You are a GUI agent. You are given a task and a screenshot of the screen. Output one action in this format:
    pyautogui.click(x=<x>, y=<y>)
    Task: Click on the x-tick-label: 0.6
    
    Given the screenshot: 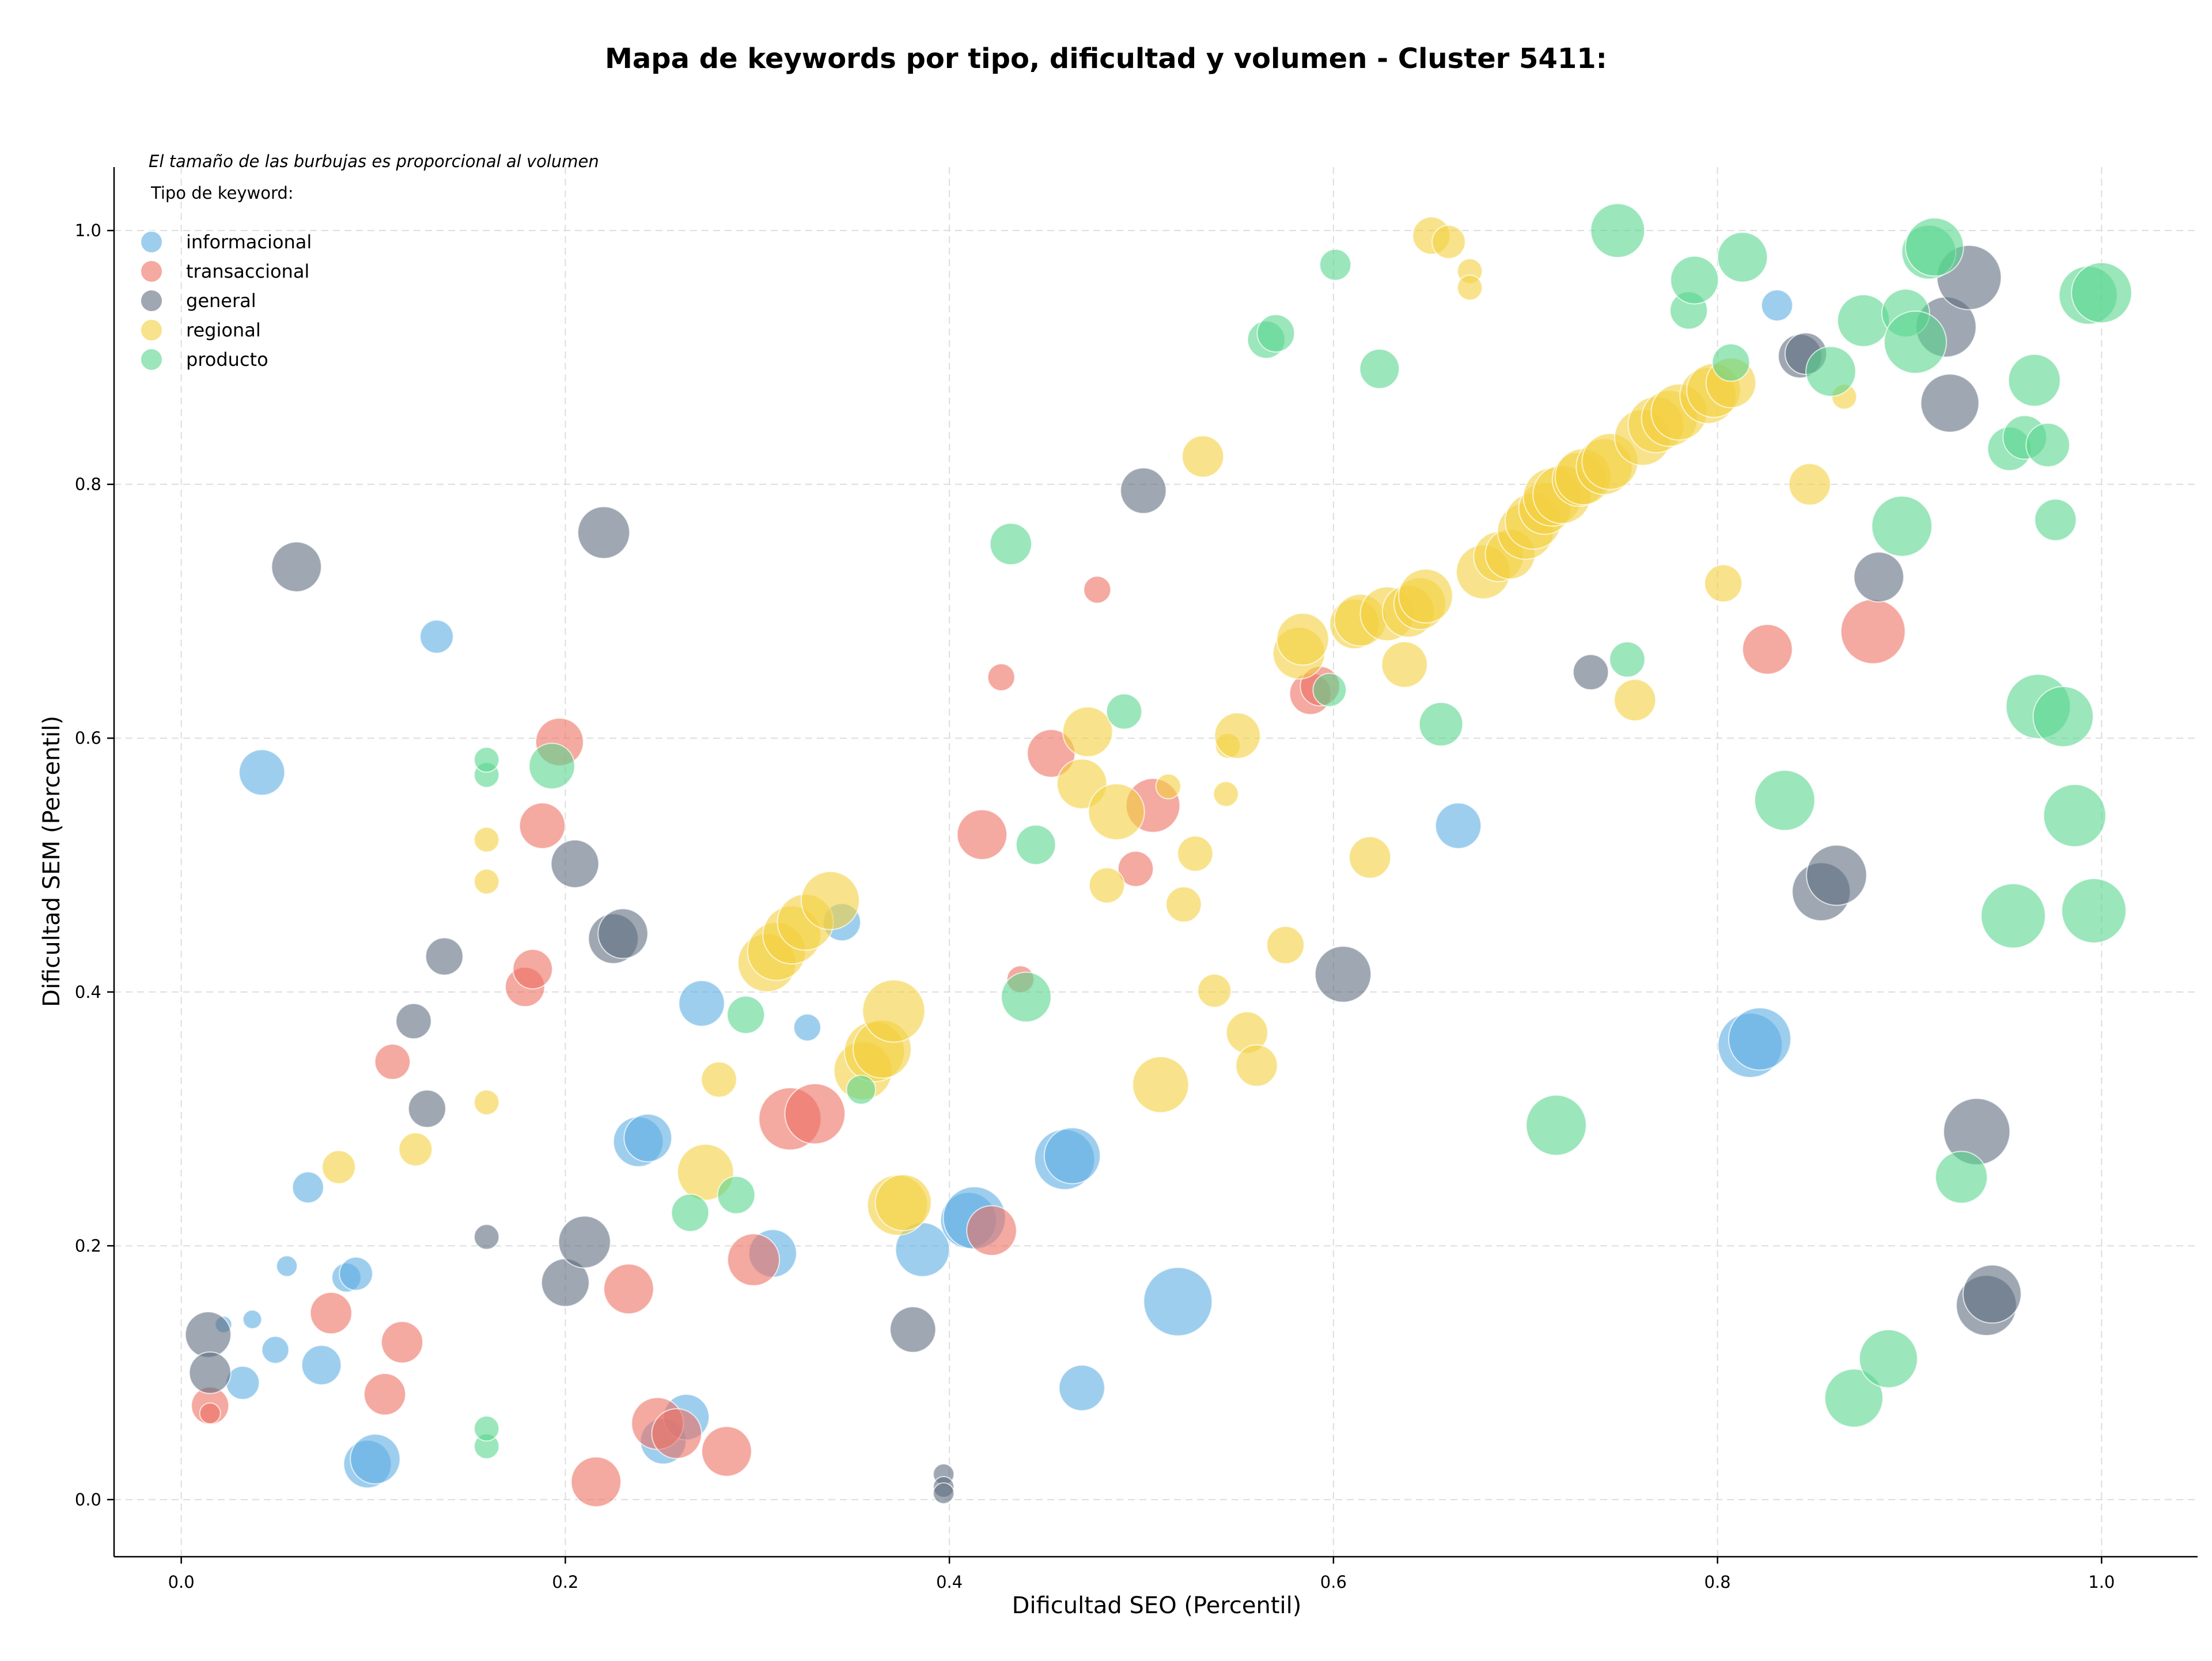 What is the action you would take?
    pyautogui.click(x=1333, y=1582)
    